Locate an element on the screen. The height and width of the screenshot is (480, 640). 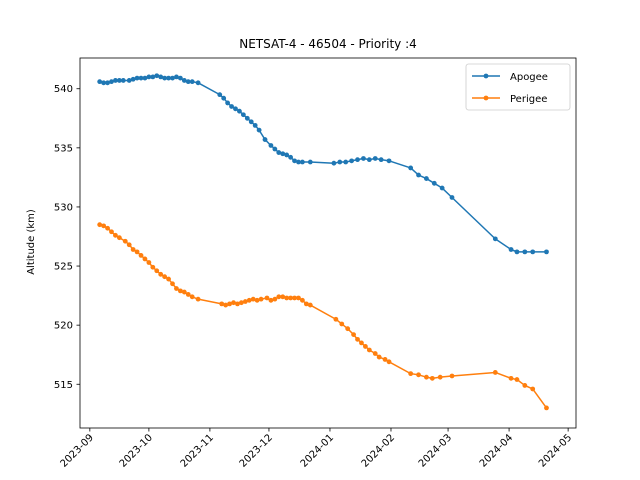
legend-marker-perigee is located at coordinates (486, 98).